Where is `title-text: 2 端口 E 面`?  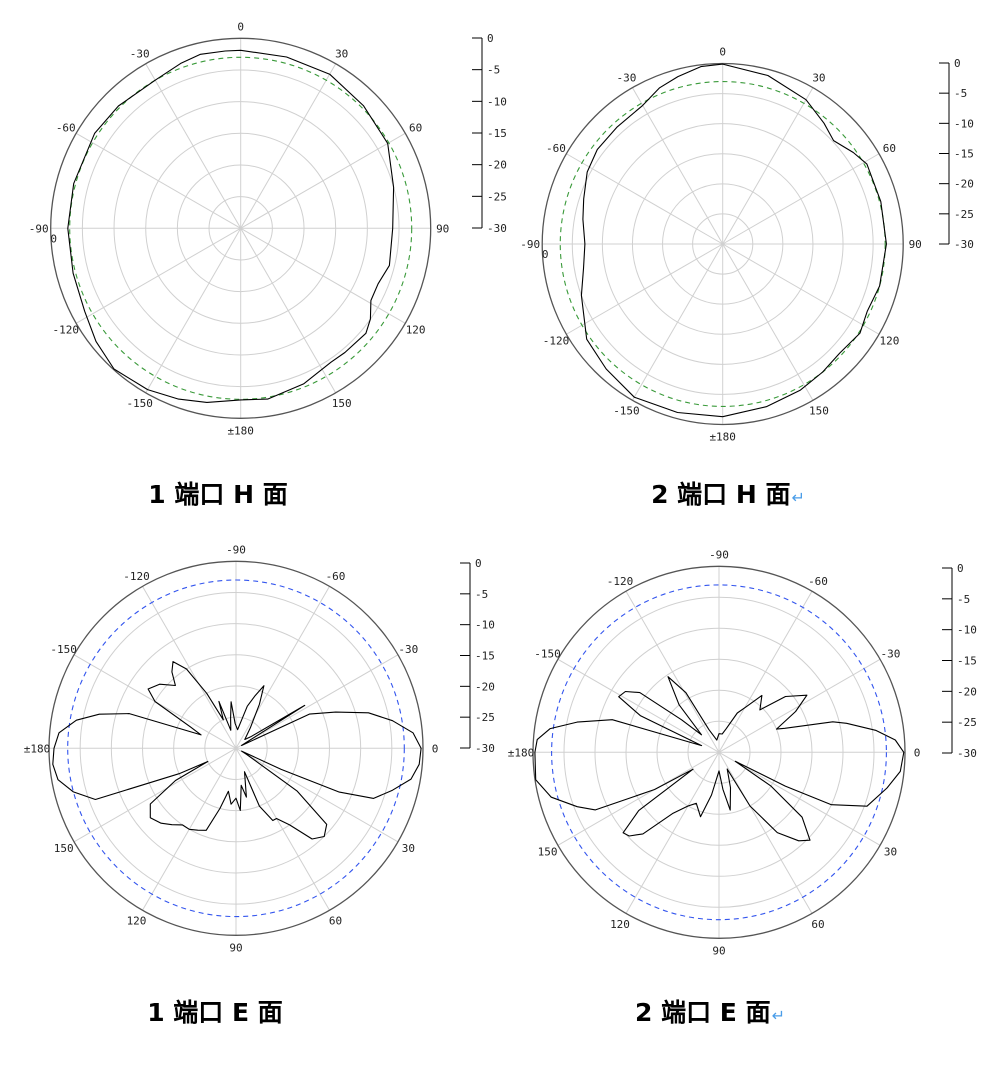
title-text: 2 端口 E 面 is located at coordinates (703, 1012).